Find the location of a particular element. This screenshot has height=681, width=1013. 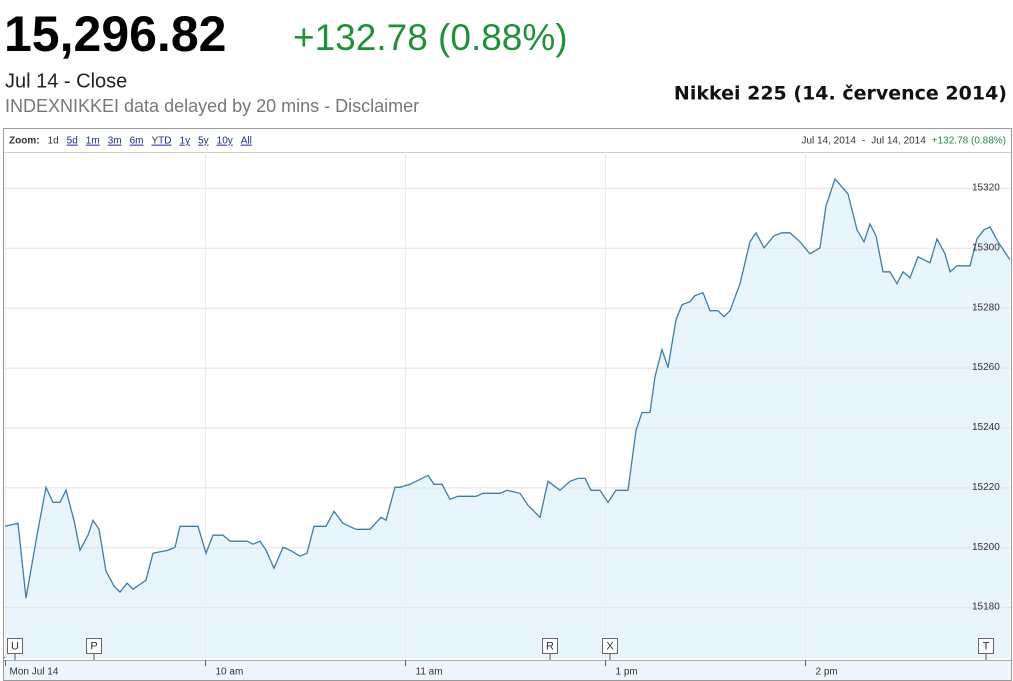

range-end: Jul 14, 2014 is located at coordinates (898, 141).